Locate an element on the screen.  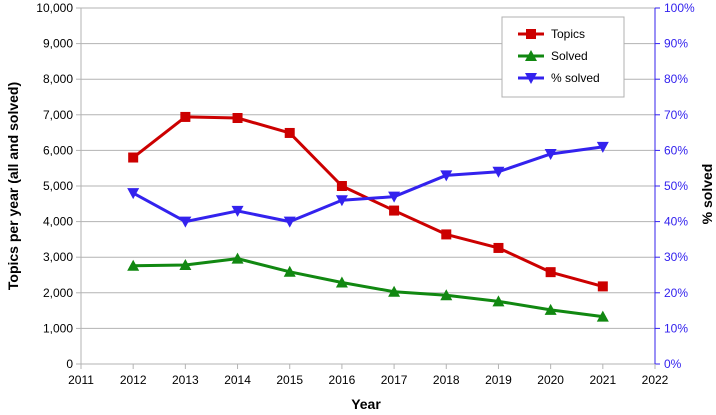
right-y-tick-label: 0% is located at coordinates (673, 364).